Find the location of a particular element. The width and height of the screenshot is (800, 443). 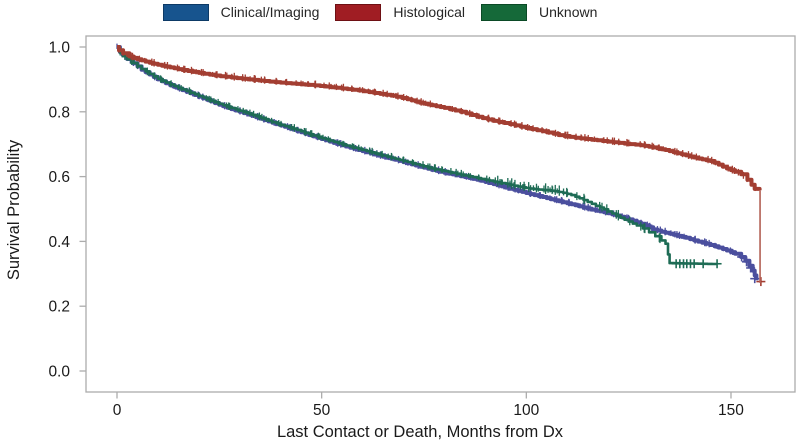

x-tick-label: 50 is located at coordinates (322, 410).